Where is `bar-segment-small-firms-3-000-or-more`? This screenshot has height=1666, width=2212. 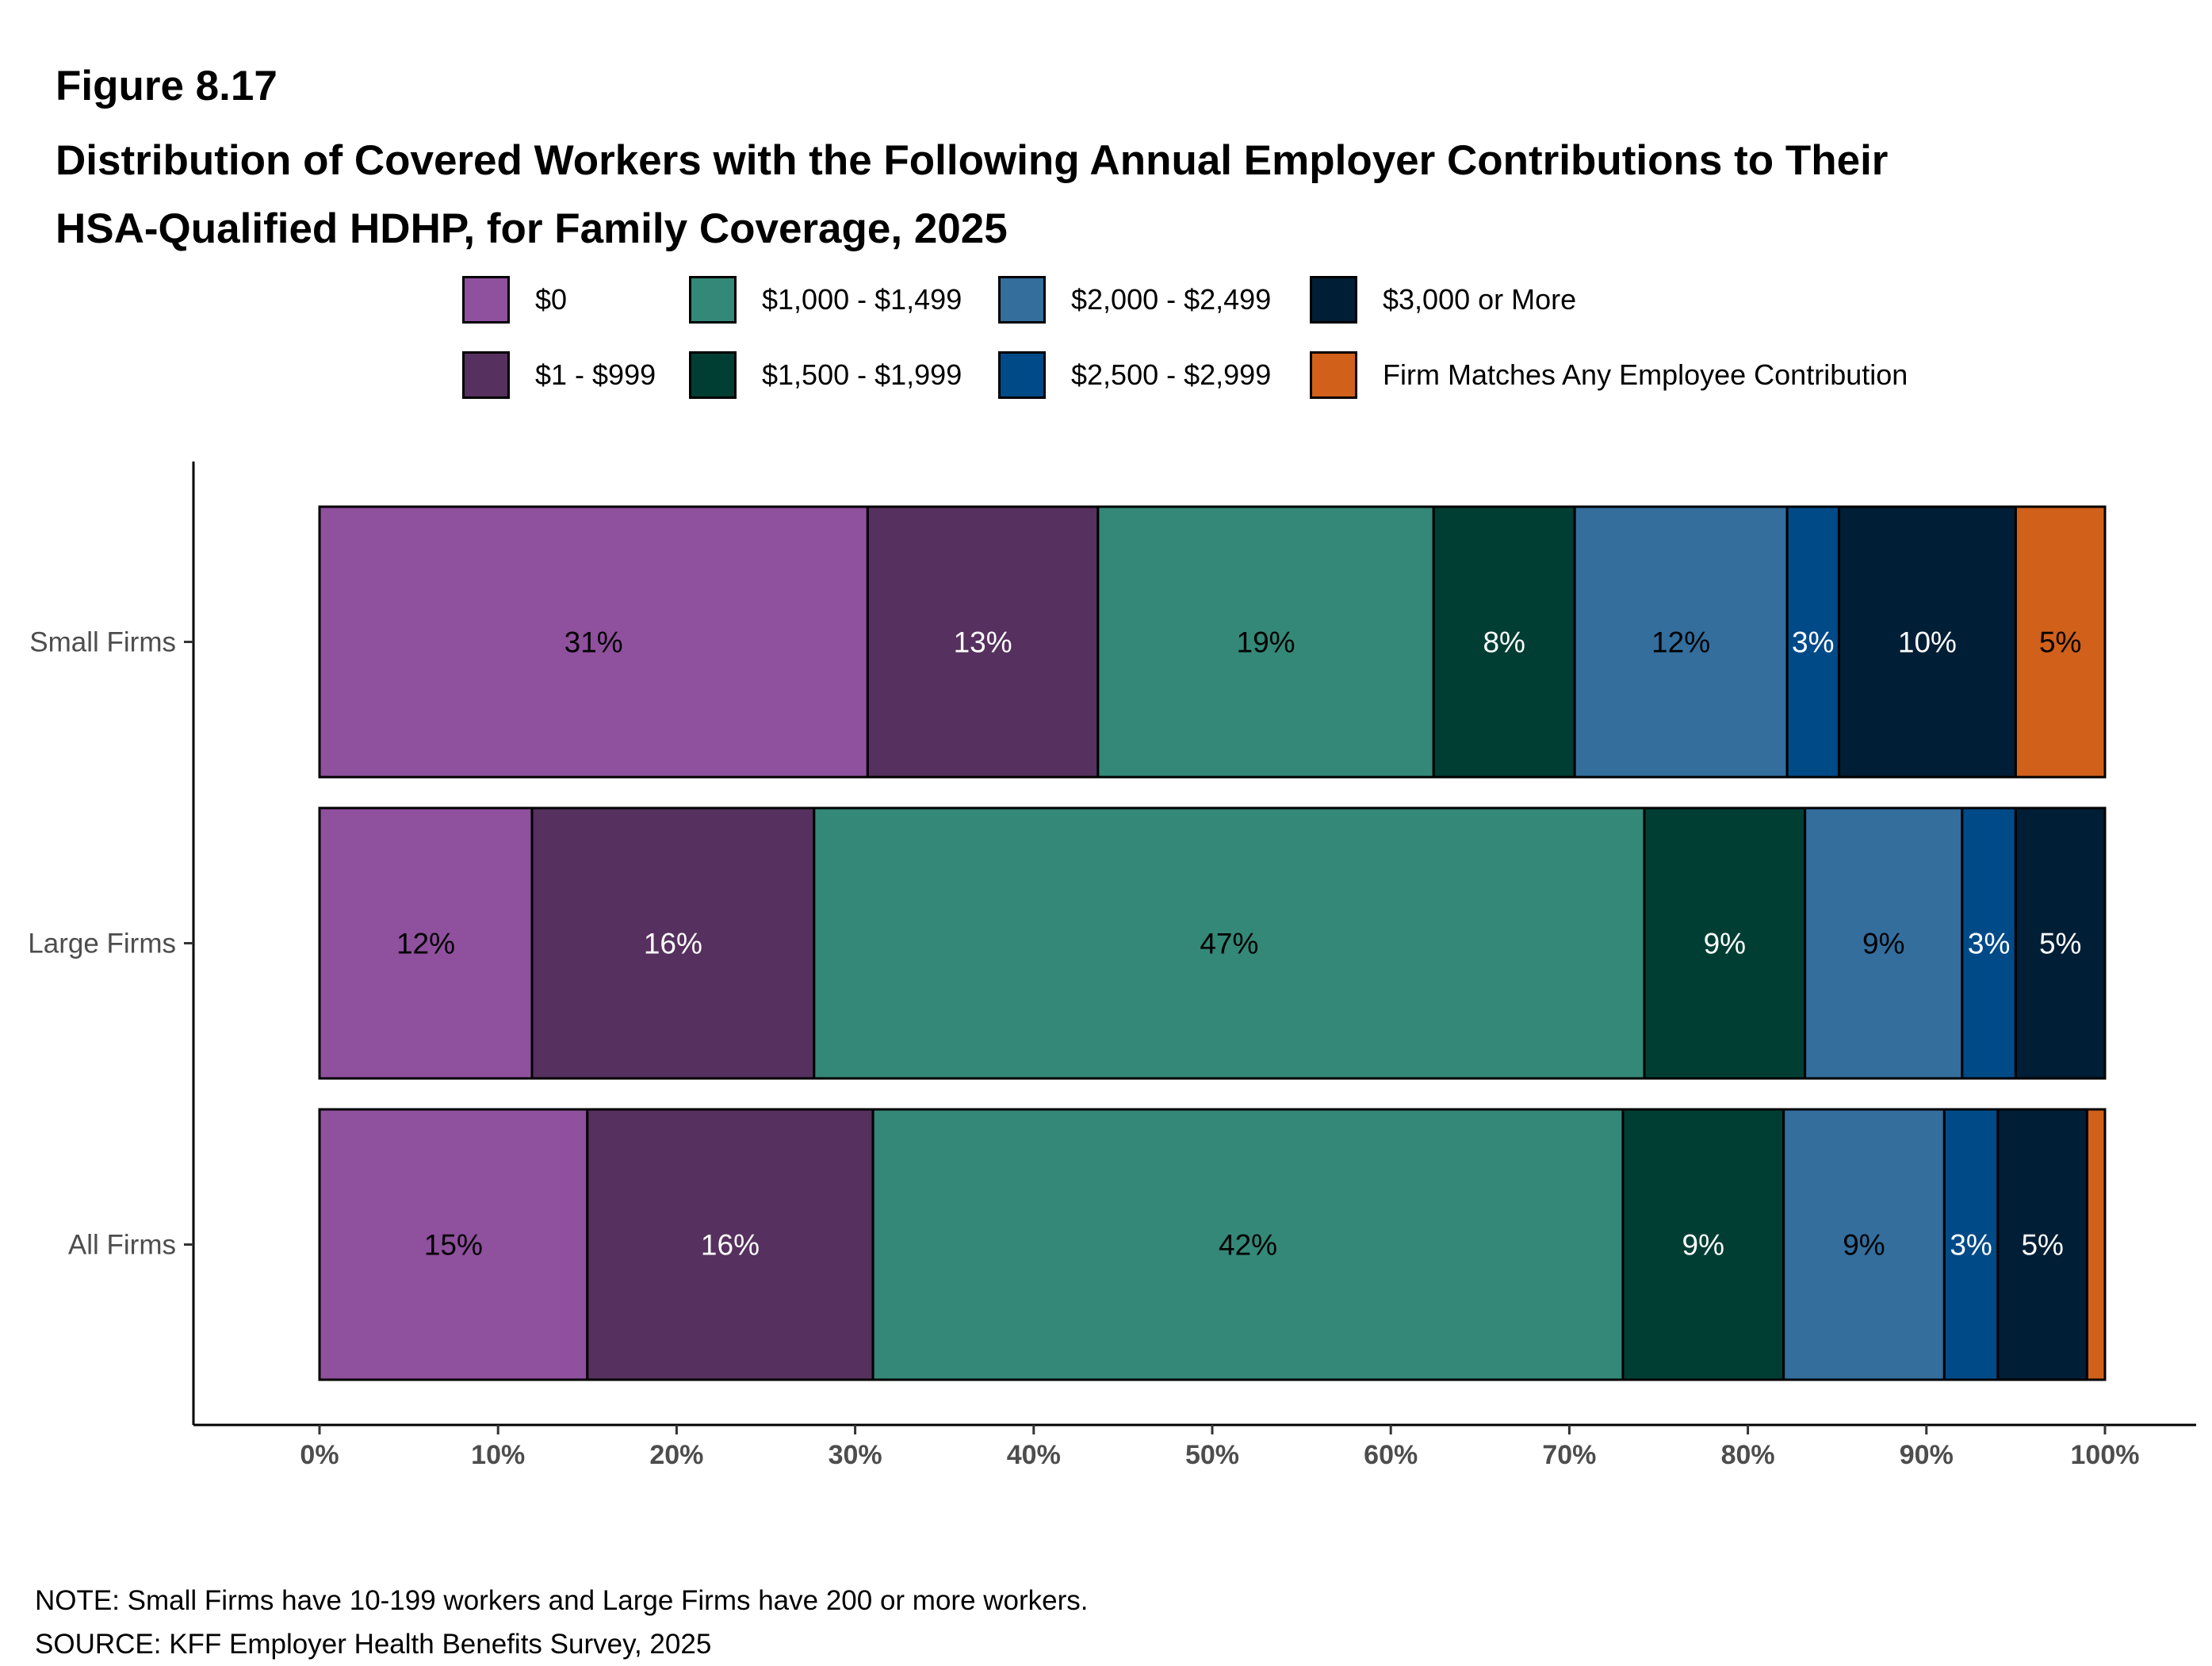
bar-segment-small-firms-3-000-or-more is located at coordinates (1927, 642).